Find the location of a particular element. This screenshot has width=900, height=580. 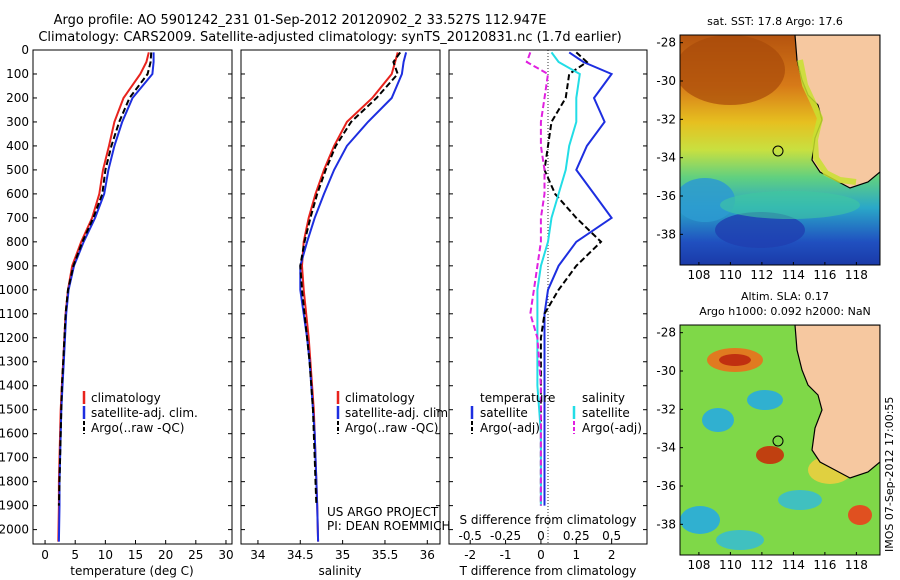

y-tick-label: 200 is located at coordinates (17, 98).